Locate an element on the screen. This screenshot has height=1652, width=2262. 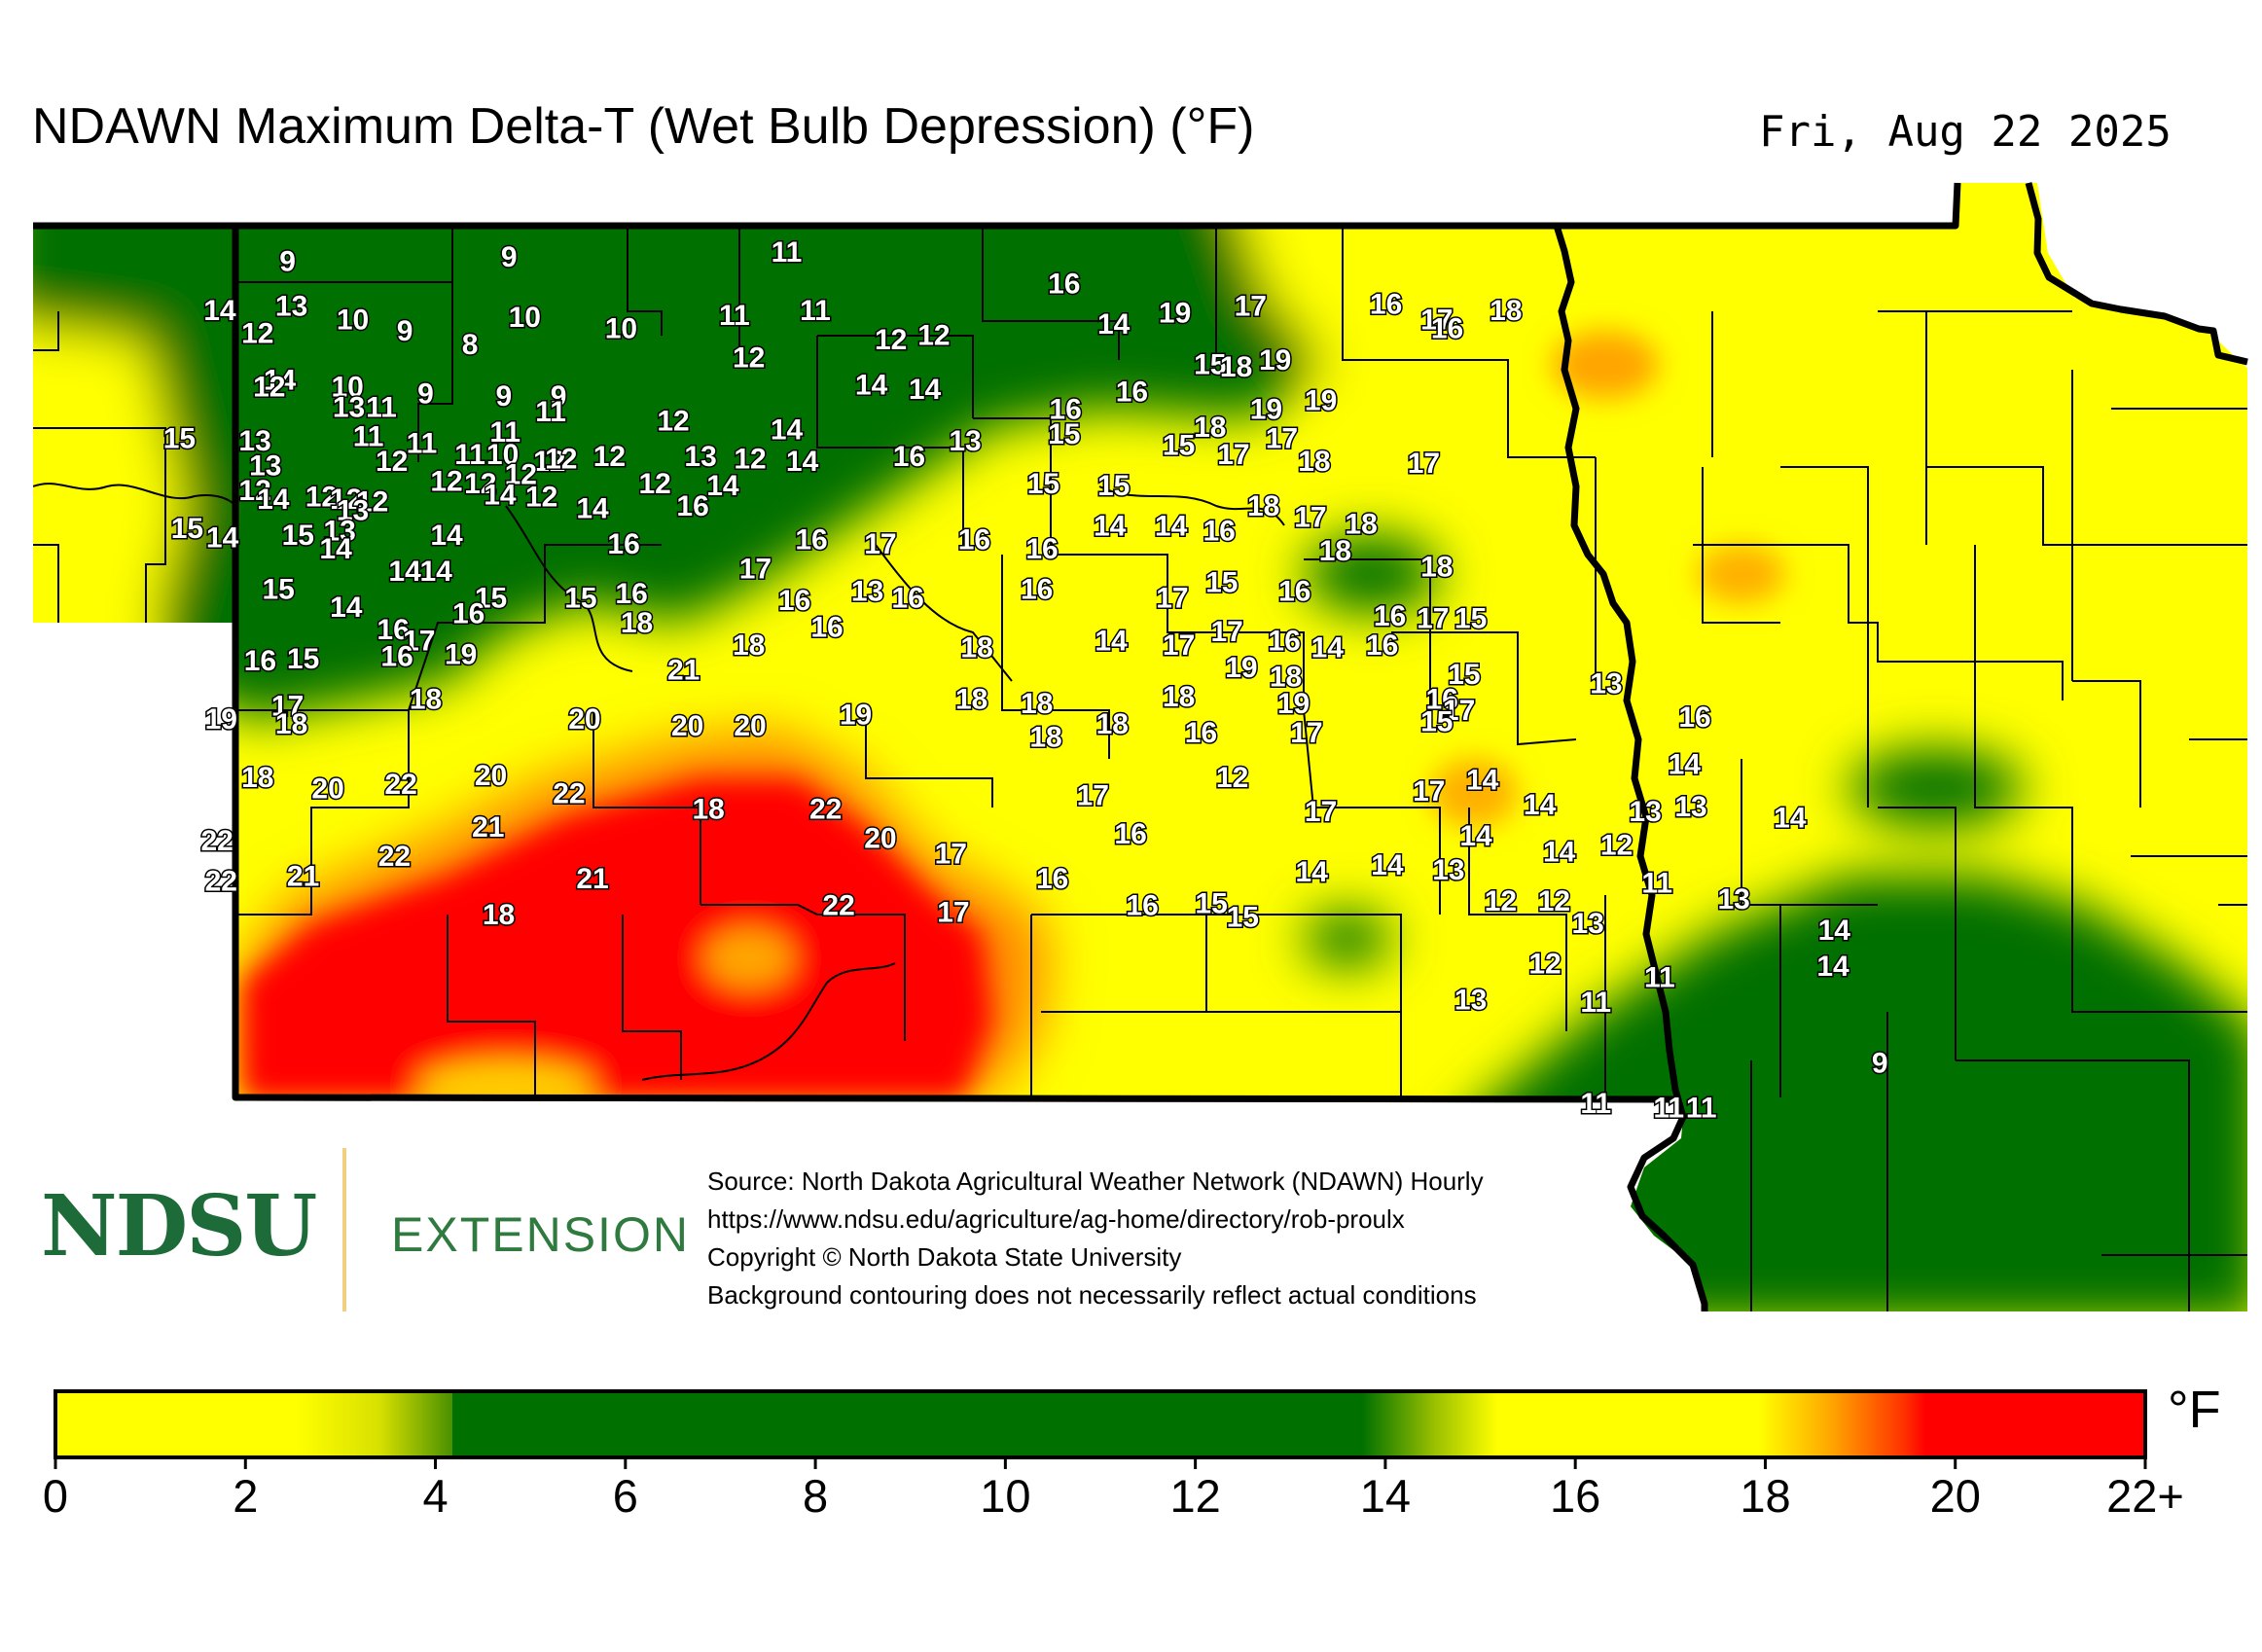
legend-ticks is located at coordinates (1100, 1463).